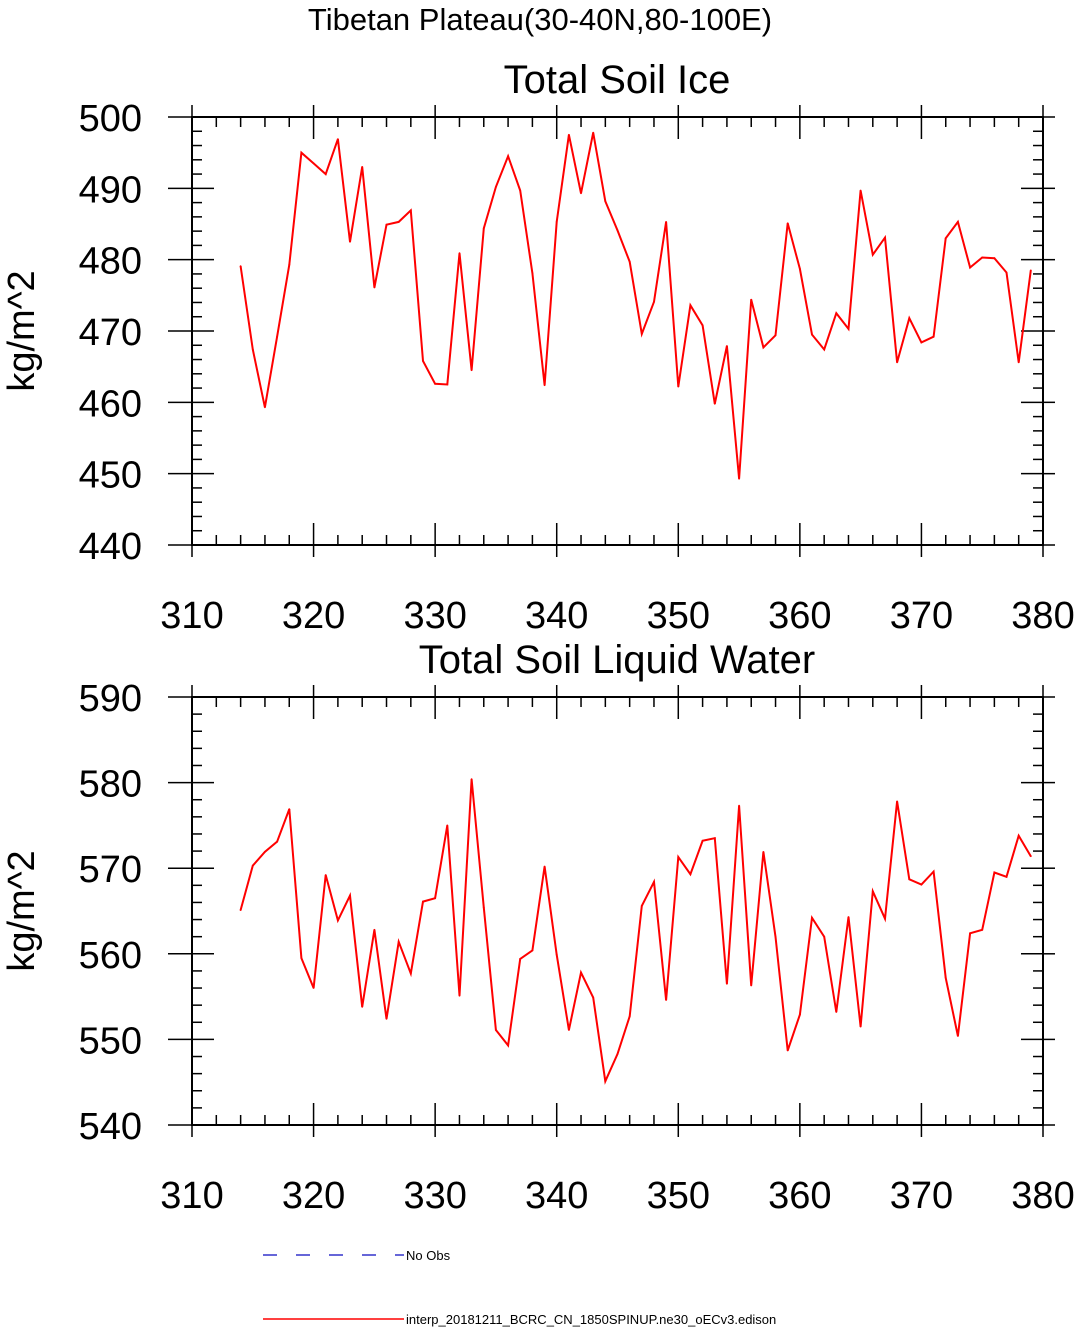 The height and width of the screenshot is (1327, 1078). I want to click on figure-title: Tibetan Plateau(30-40N,80-100E), so click(540, 19).